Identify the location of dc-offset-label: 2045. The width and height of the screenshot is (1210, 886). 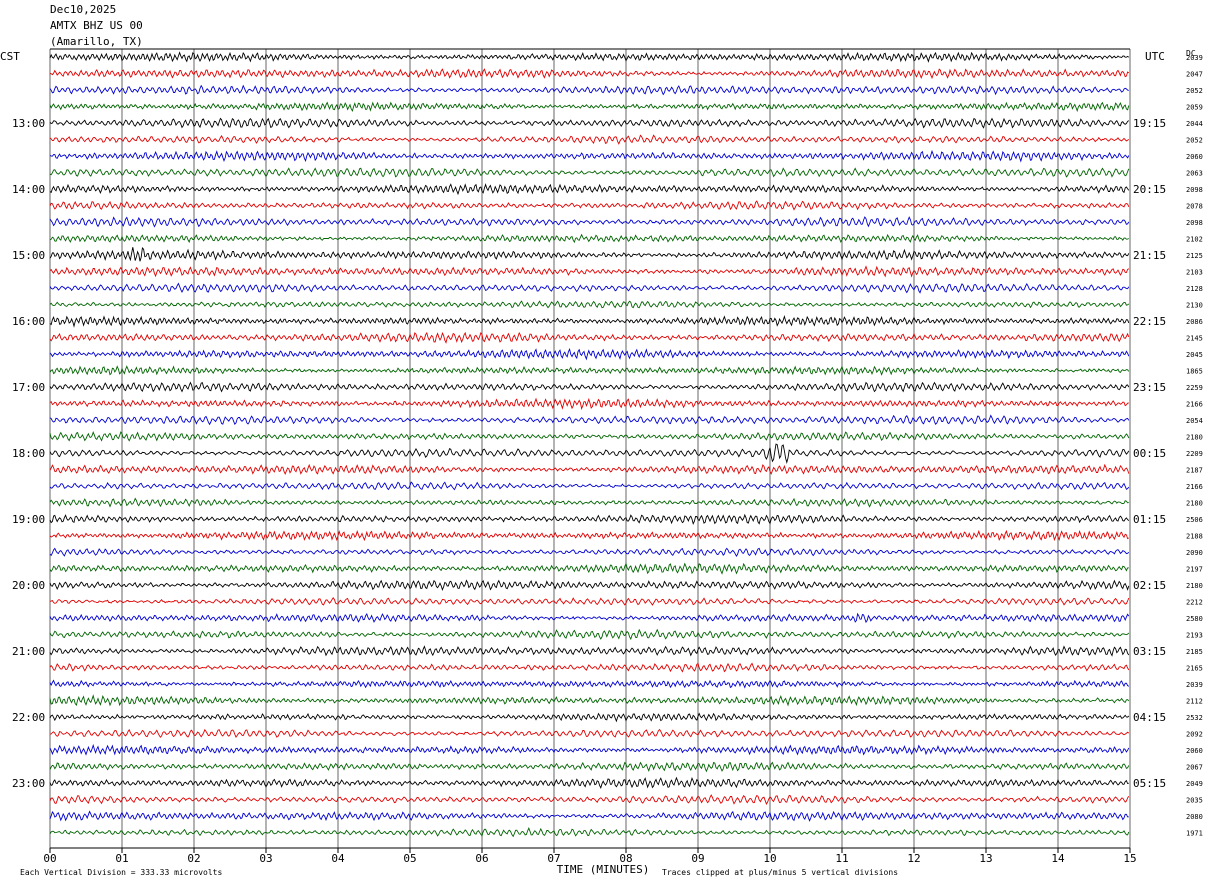
(1194, 355).